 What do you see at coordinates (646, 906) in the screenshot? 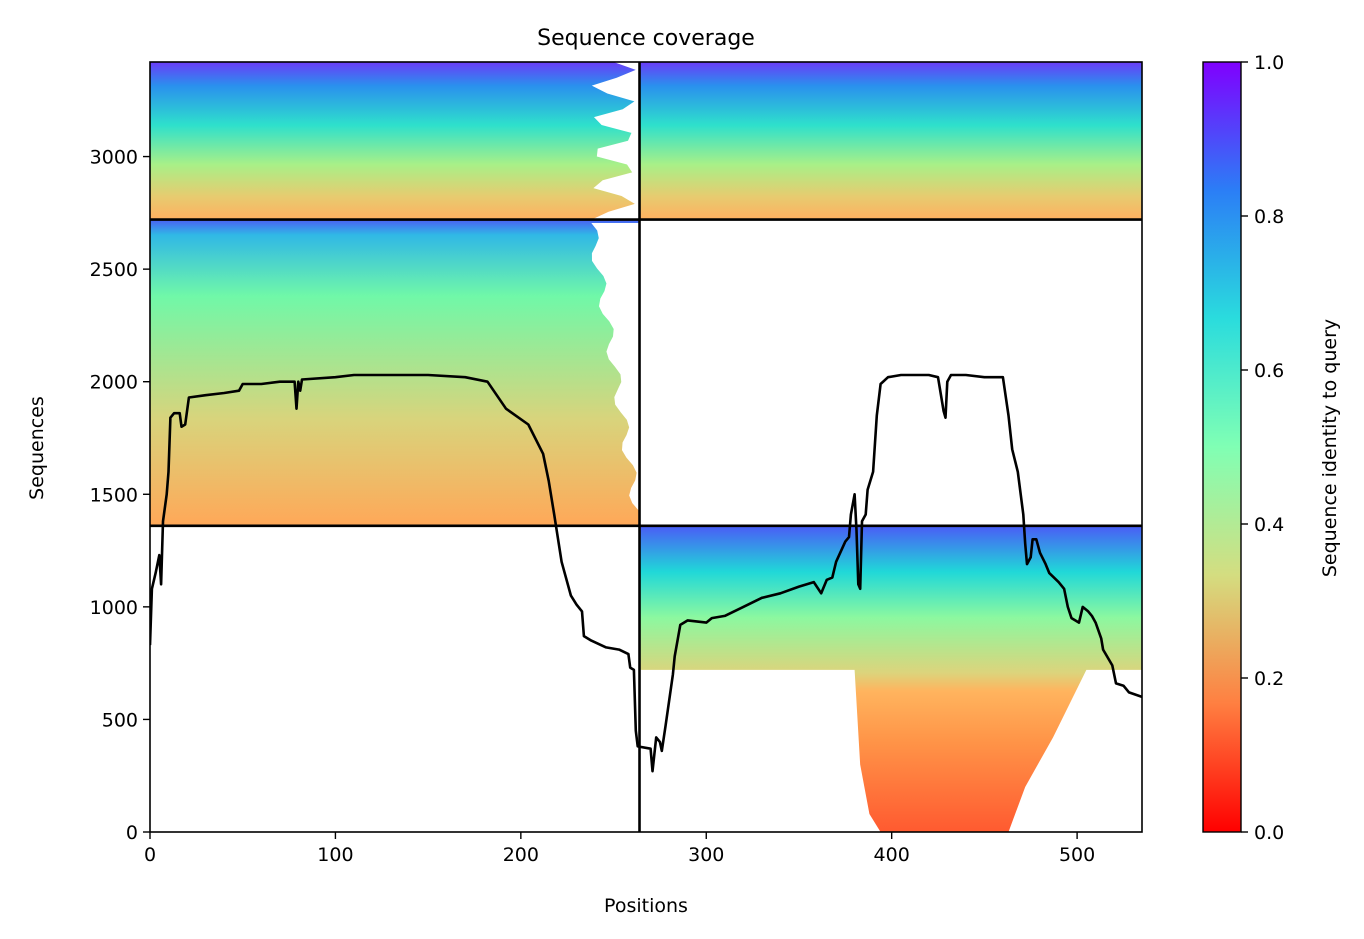
I see `x-axis-label: Positions` at bounding box center [646, 906].